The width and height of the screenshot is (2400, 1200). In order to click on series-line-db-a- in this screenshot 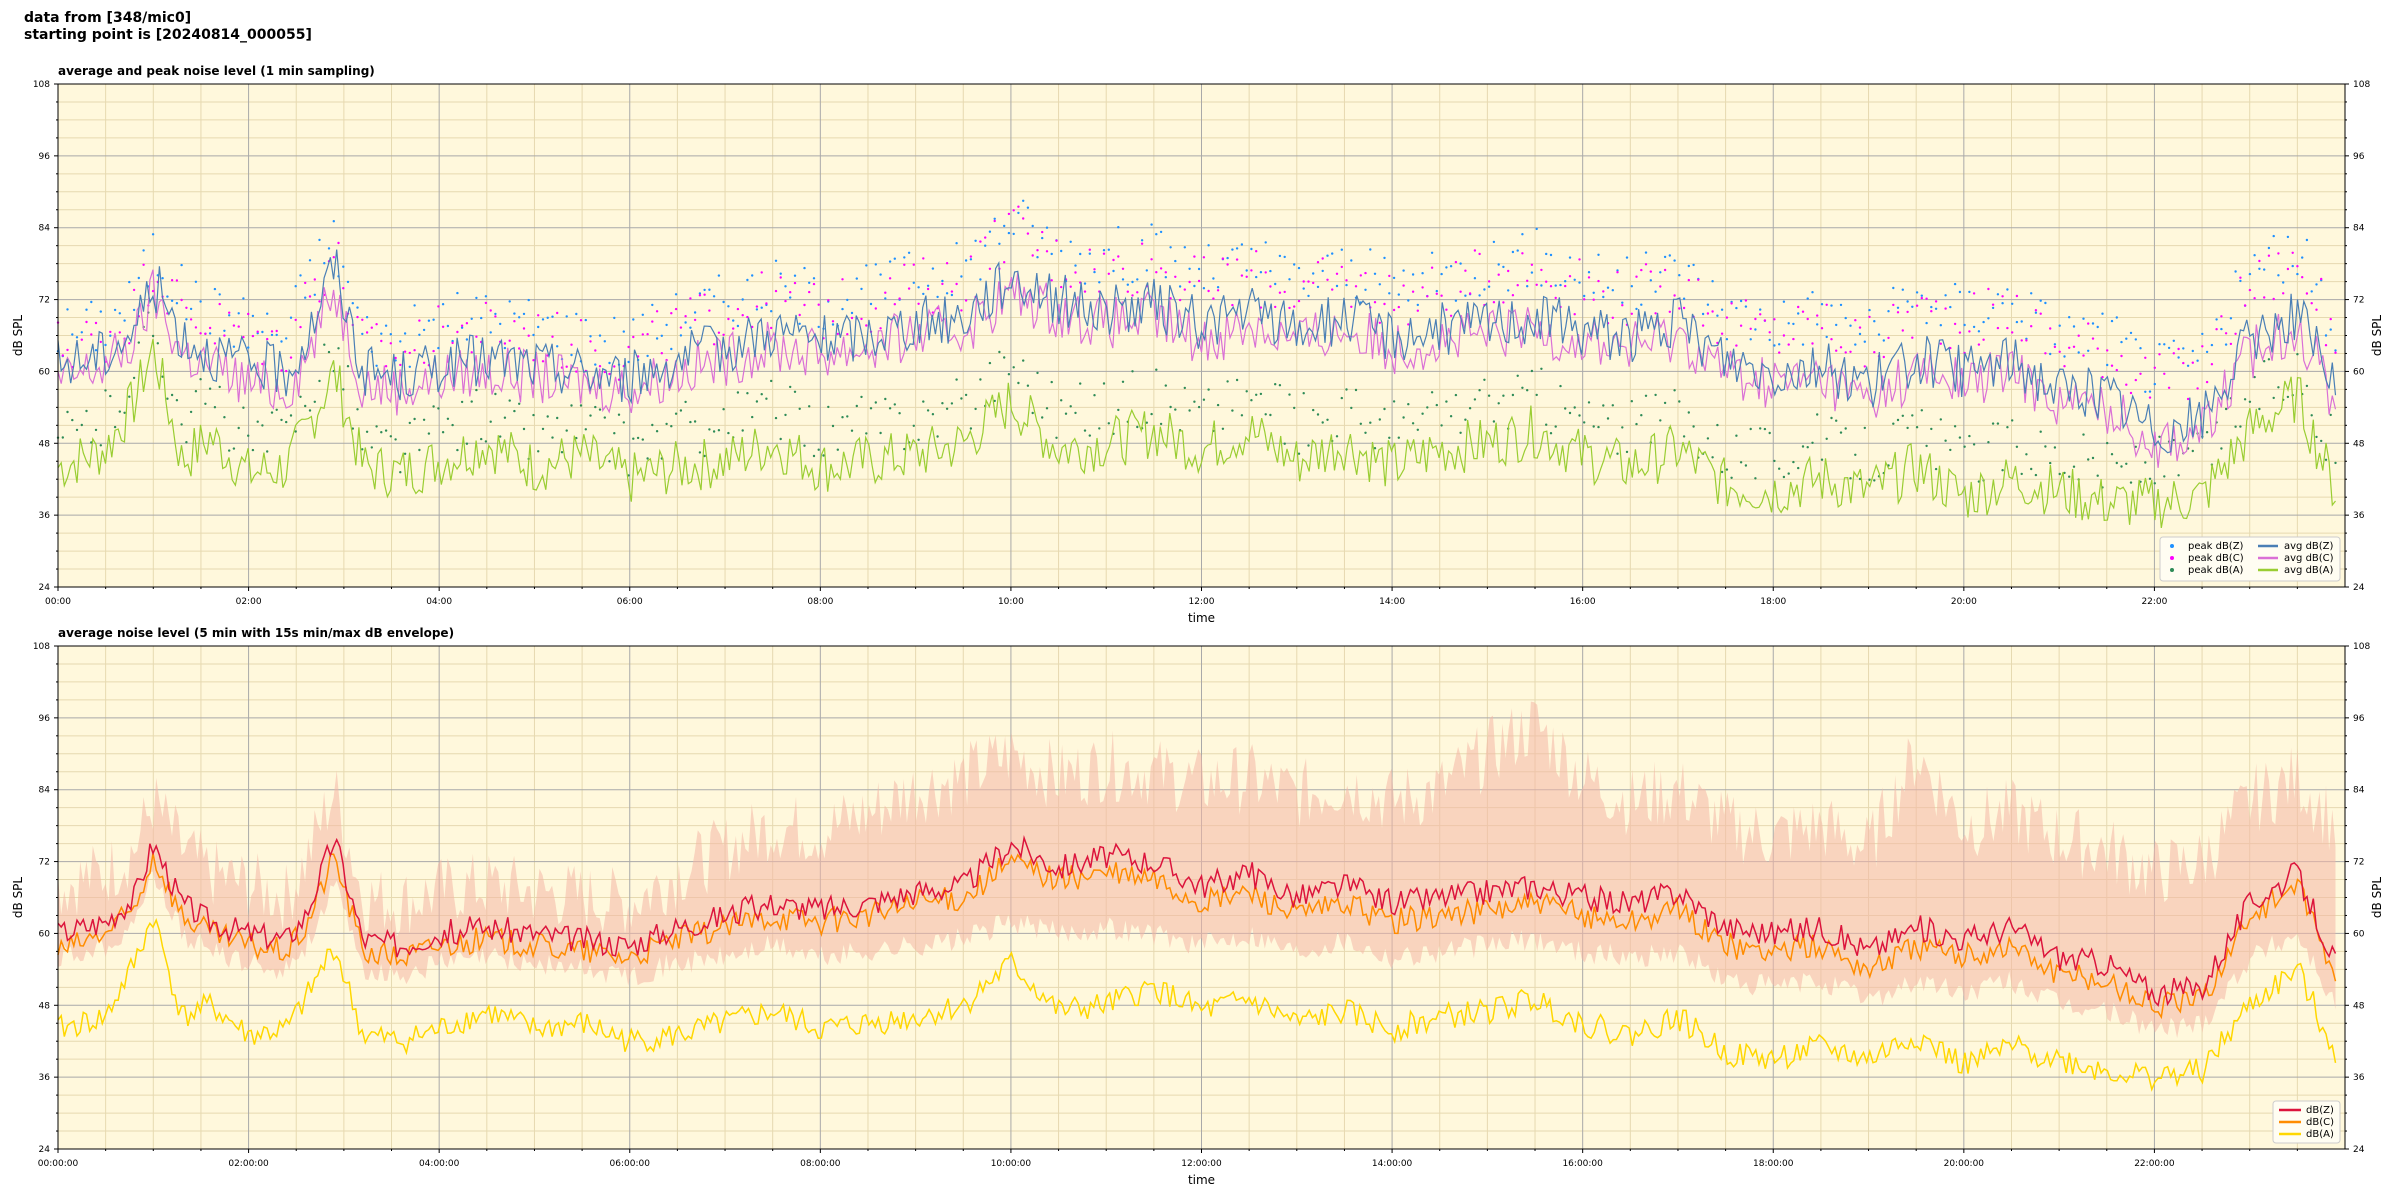, I will do `click(1197, 1004)`.